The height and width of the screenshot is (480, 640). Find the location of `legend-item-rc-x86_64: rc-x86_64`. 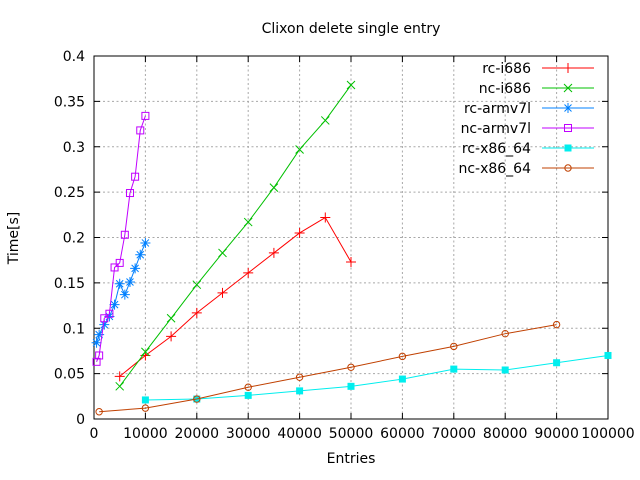

legend-item-rc-x86_64: rc-x86_64 is located at coordinates (528, 149).